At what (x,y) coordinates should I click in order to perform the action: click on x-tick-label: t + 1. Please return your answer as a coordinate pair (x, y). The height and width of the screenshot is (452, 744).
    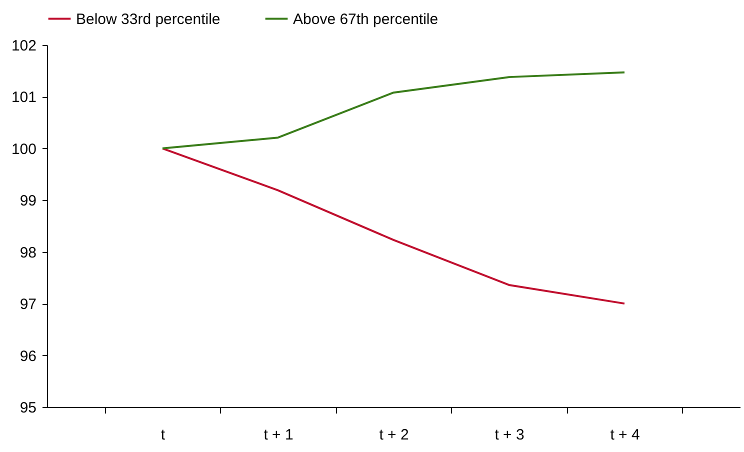
    Looking at the image, I should click on (279, 435).